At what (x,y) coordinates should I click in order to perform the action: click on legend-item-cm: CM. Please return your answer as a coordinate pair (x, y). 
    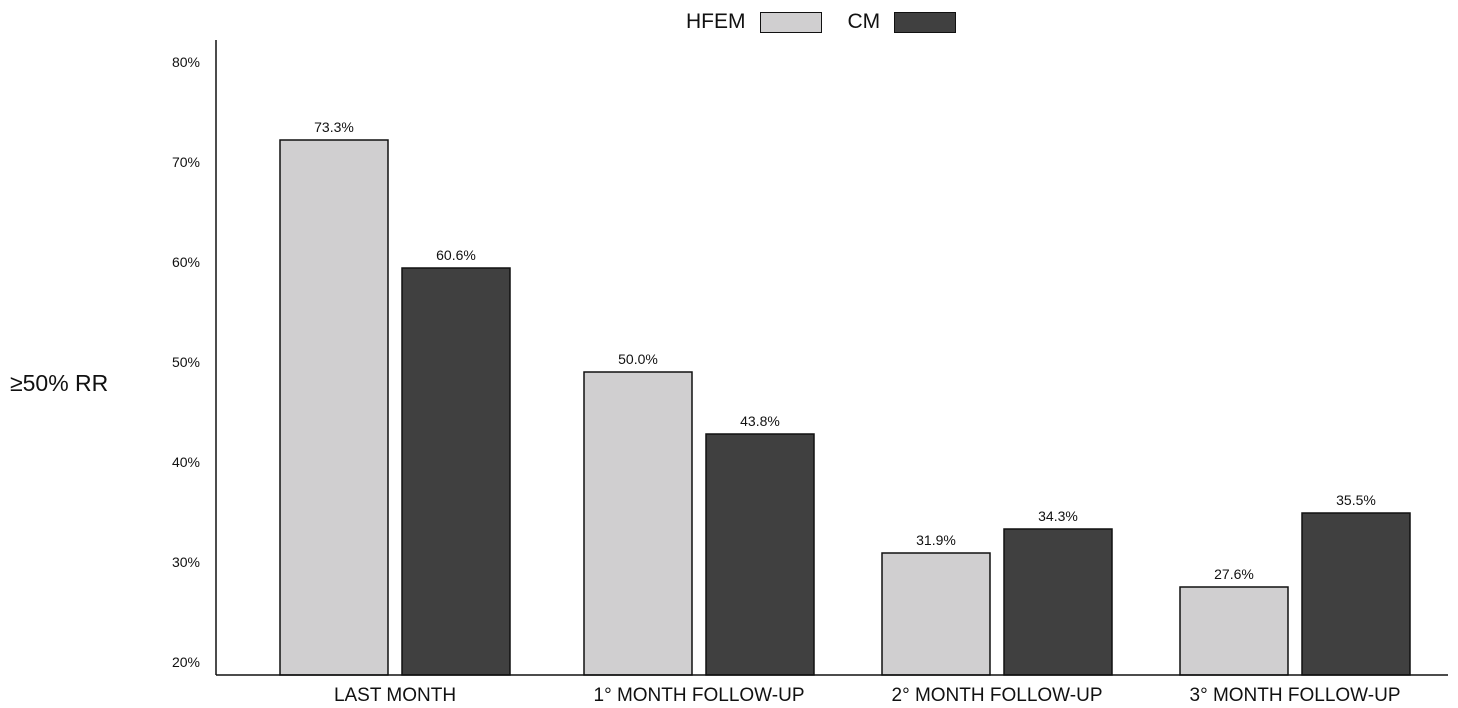
    Looking at the image, I should click on (915, 22).